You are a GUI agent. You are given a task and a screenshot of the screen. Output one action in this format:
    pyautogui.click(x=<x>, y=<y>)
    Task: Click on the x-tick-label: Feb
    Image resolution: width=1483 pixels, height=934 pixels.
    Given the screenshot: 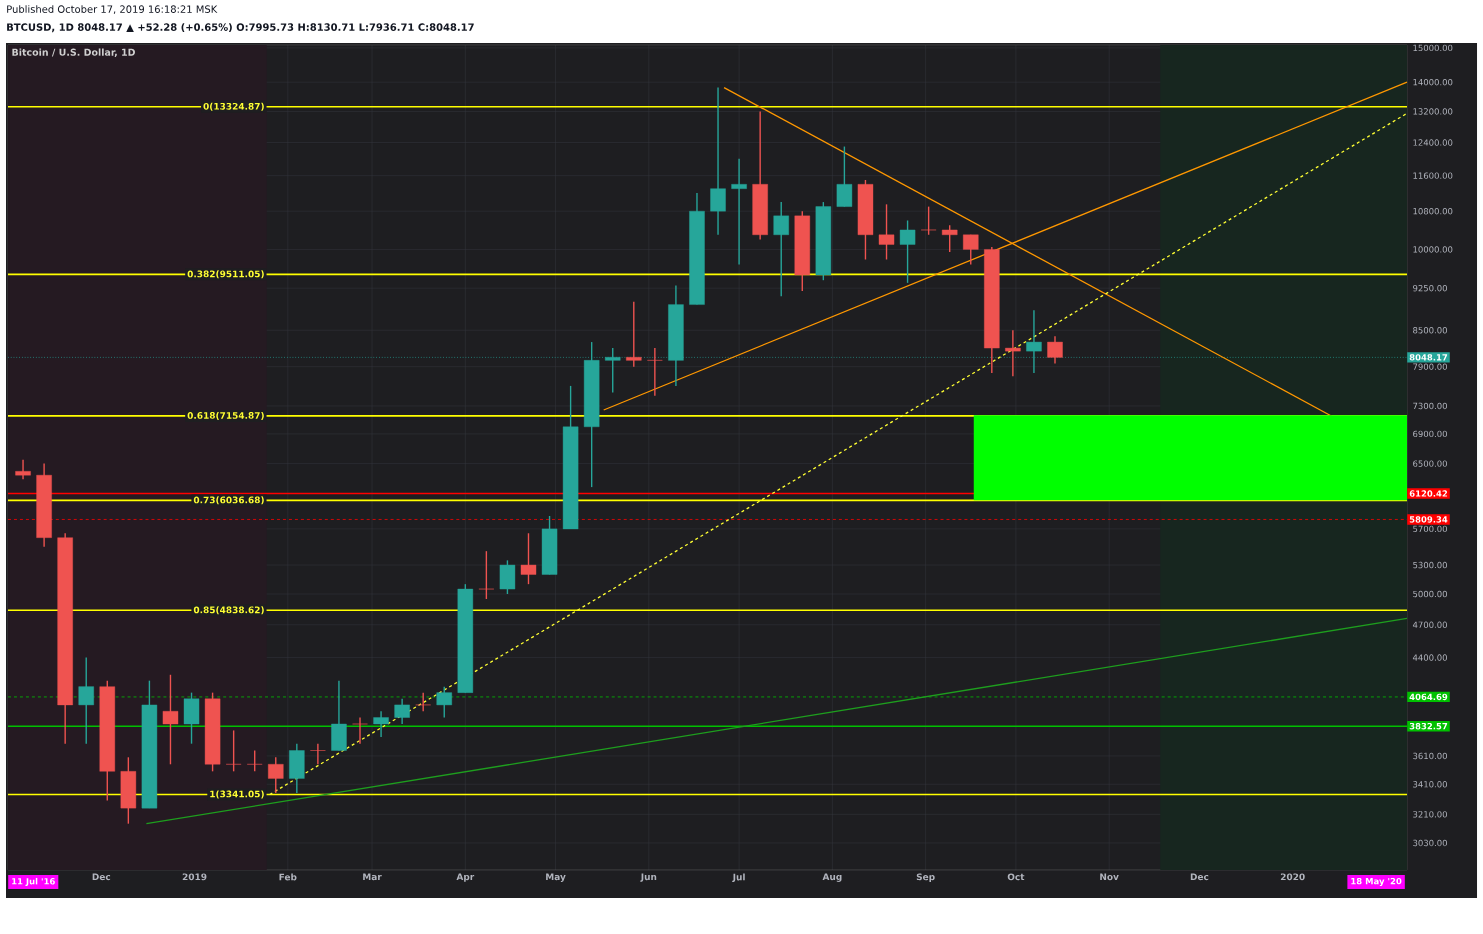 What is the action you would take?
    pyautogui.click(x=288, y=877)
    